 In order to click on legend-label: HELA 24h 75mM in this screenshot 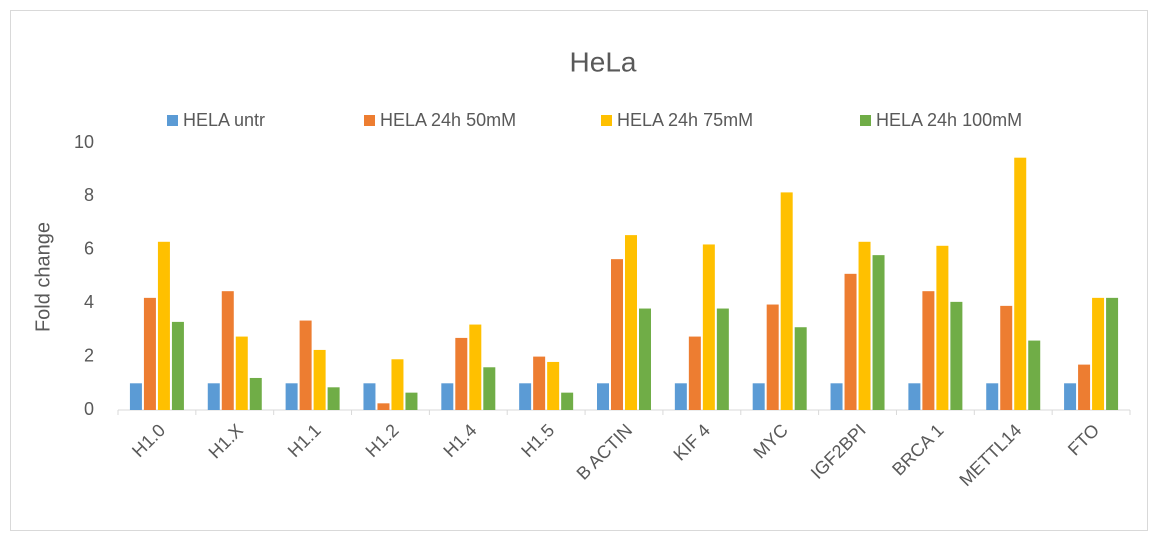, I will do `click(685, 120)`.